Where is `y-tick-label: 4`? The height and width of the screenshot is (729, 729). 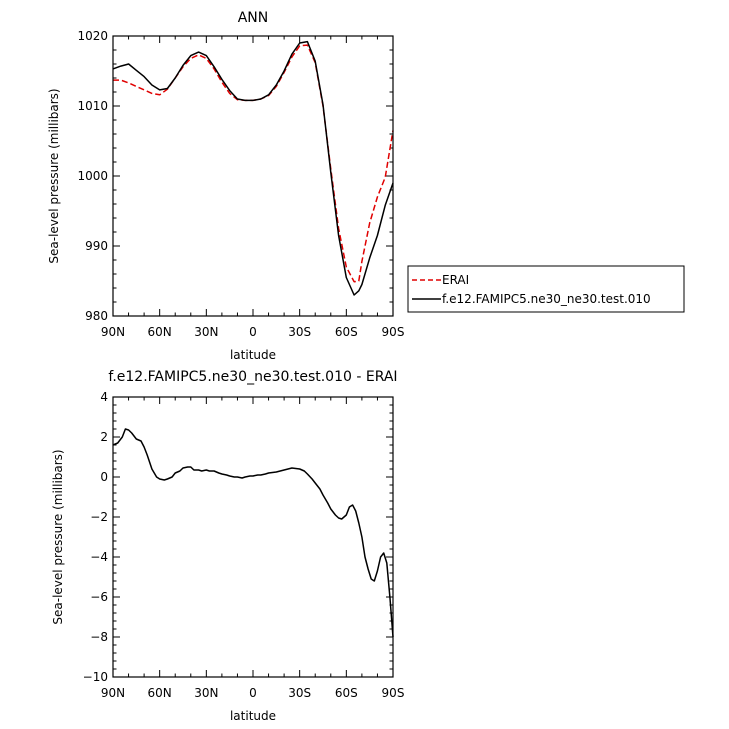
y-tick-label: 4 is located at coordinates (104, 397).